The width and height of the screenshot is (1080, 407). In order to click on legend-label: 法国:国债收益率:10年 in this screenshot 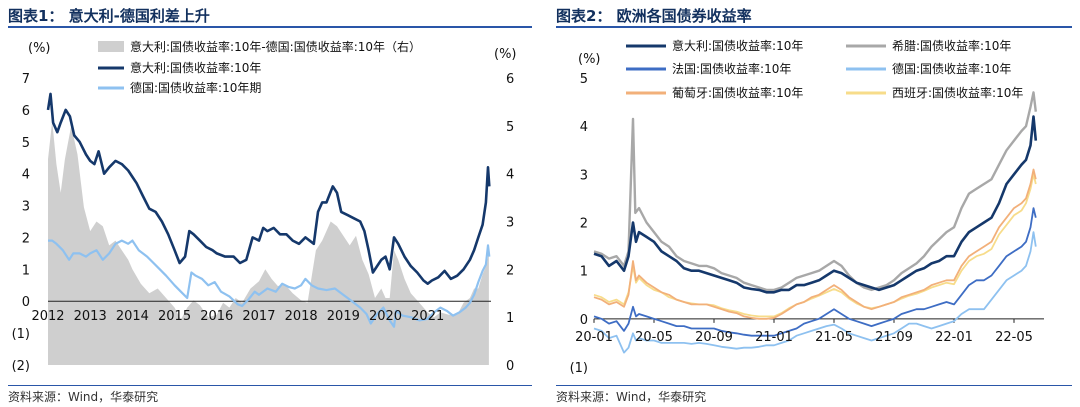, I will do `click(731, 68)`.